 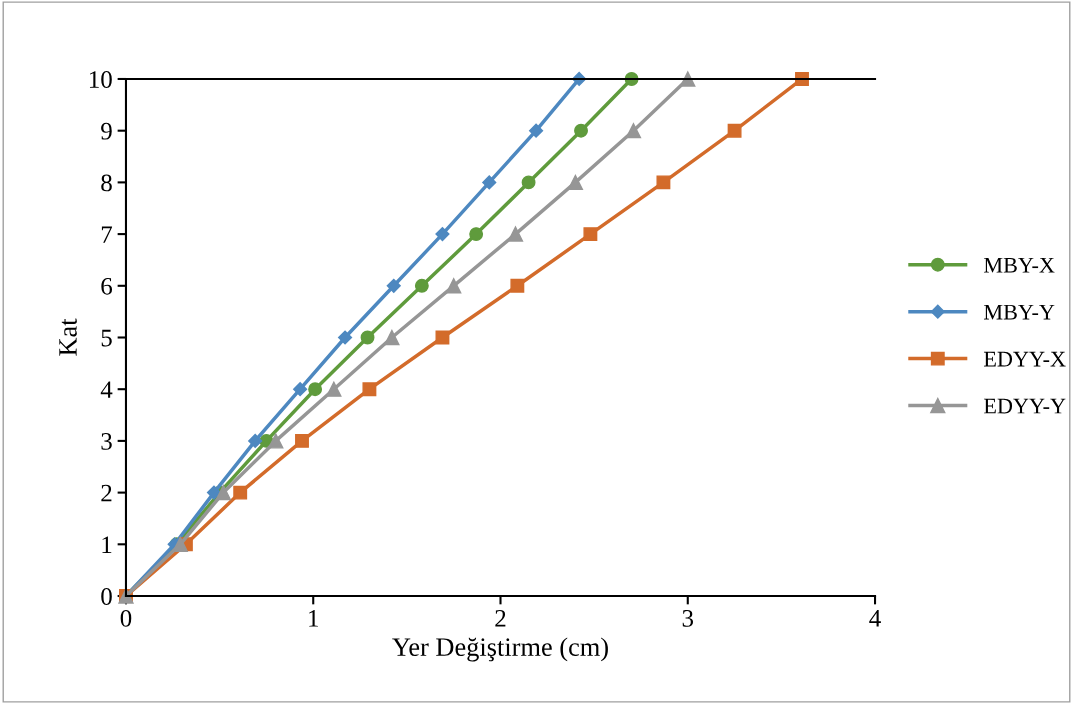 What do you see at coordinates (106, 131) in the screenshot?
I see `y-tick-label: 9` at bounding box center [106, 131].